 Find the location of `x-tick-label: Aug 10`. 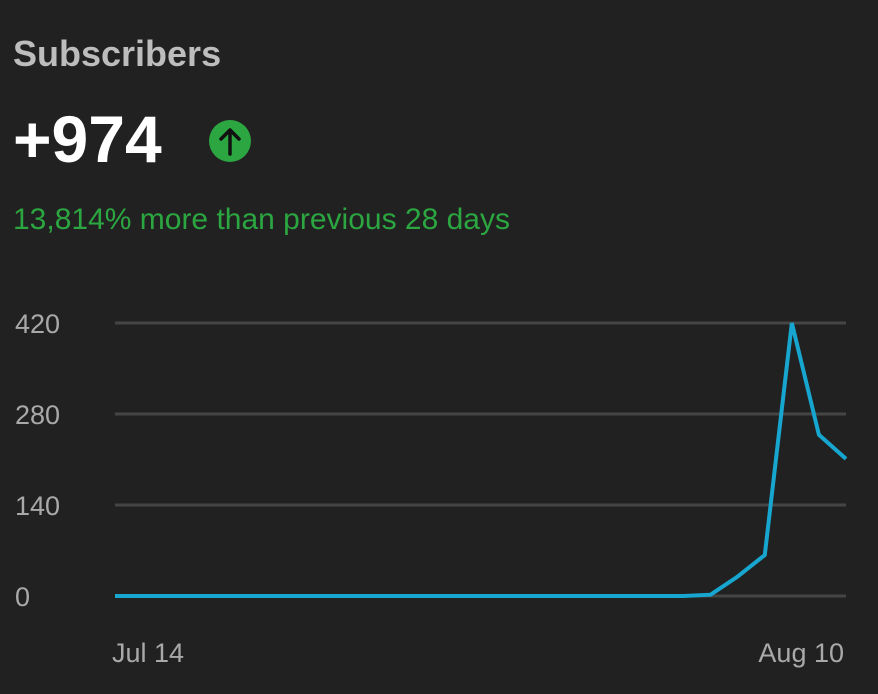

x-tick-label: Aug 10 is located at coordinates (801, 653).